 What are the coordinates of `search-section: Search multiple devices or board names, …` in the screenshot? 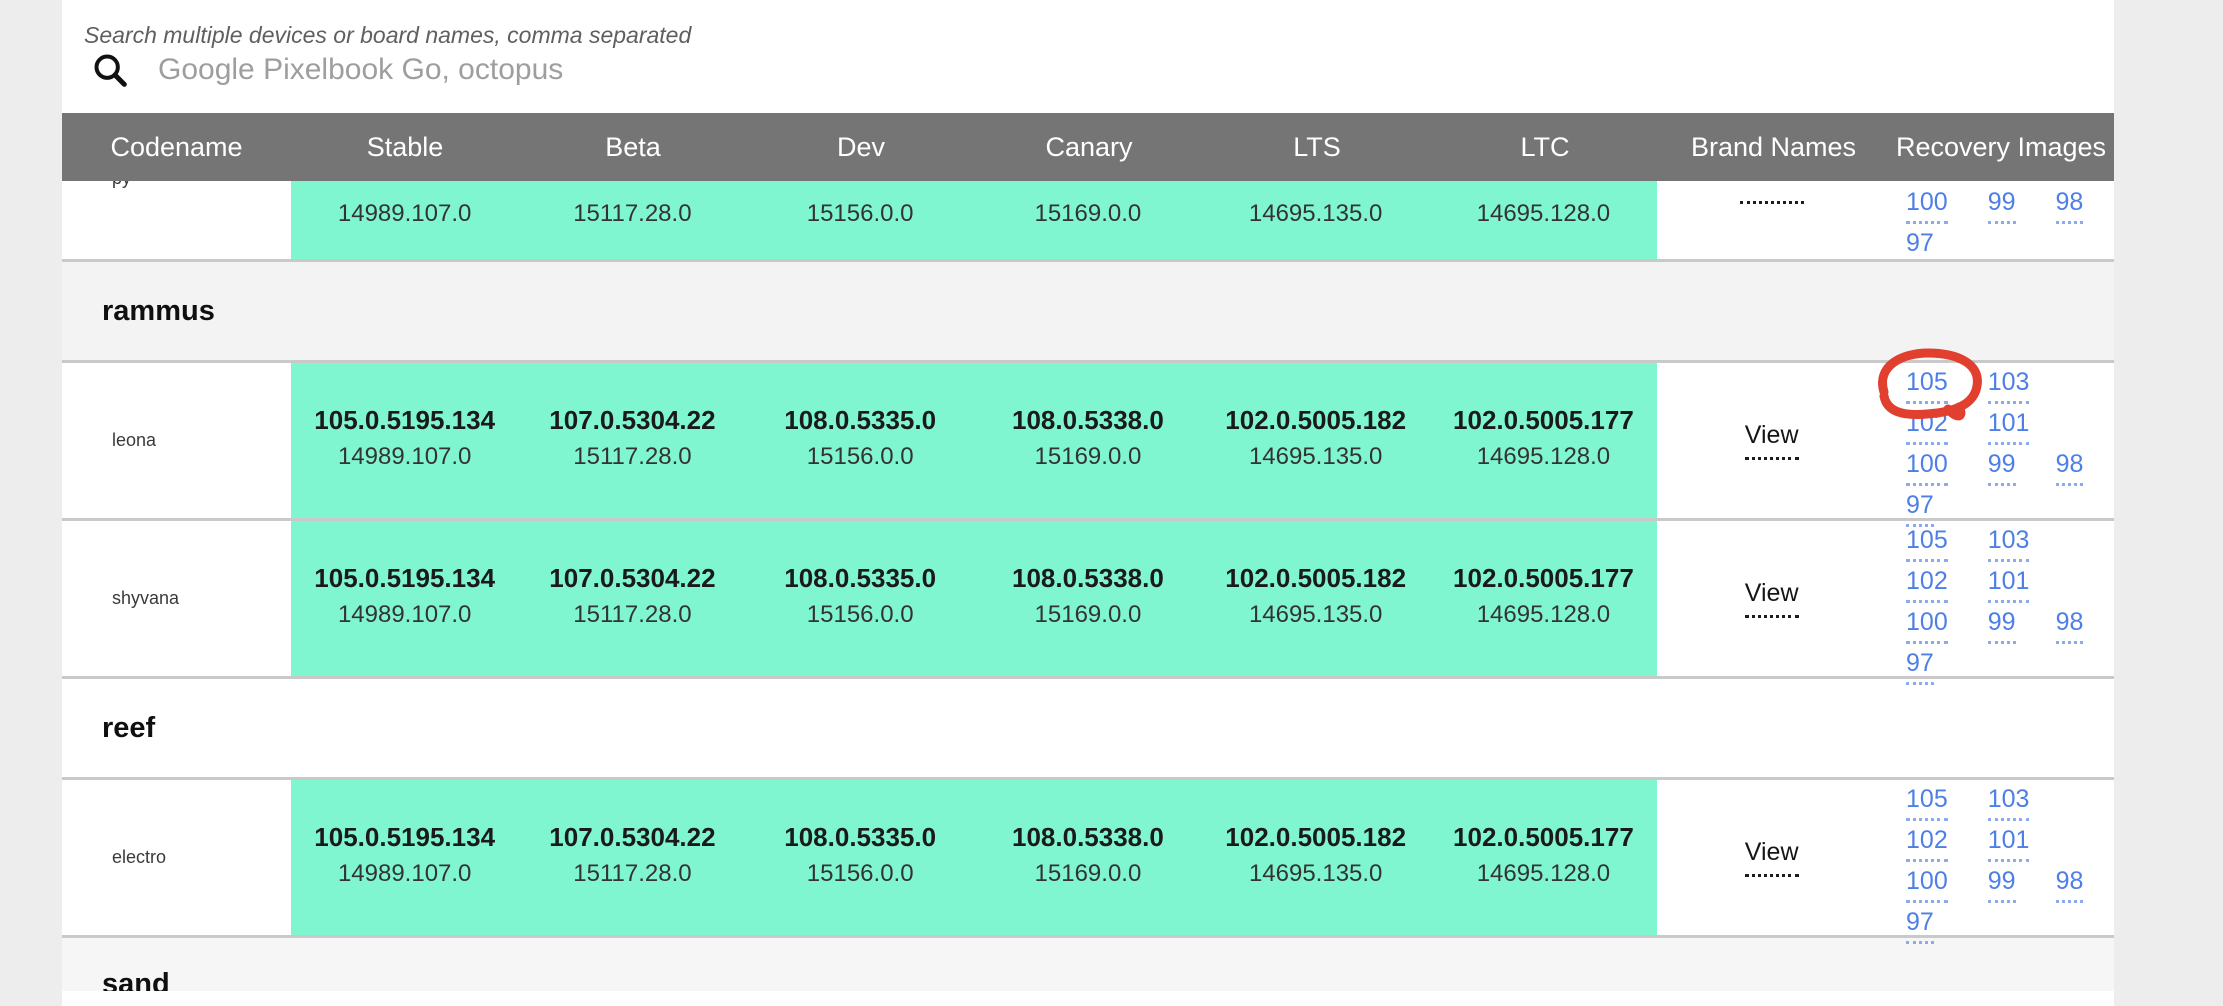 It's located at (1088, 56).